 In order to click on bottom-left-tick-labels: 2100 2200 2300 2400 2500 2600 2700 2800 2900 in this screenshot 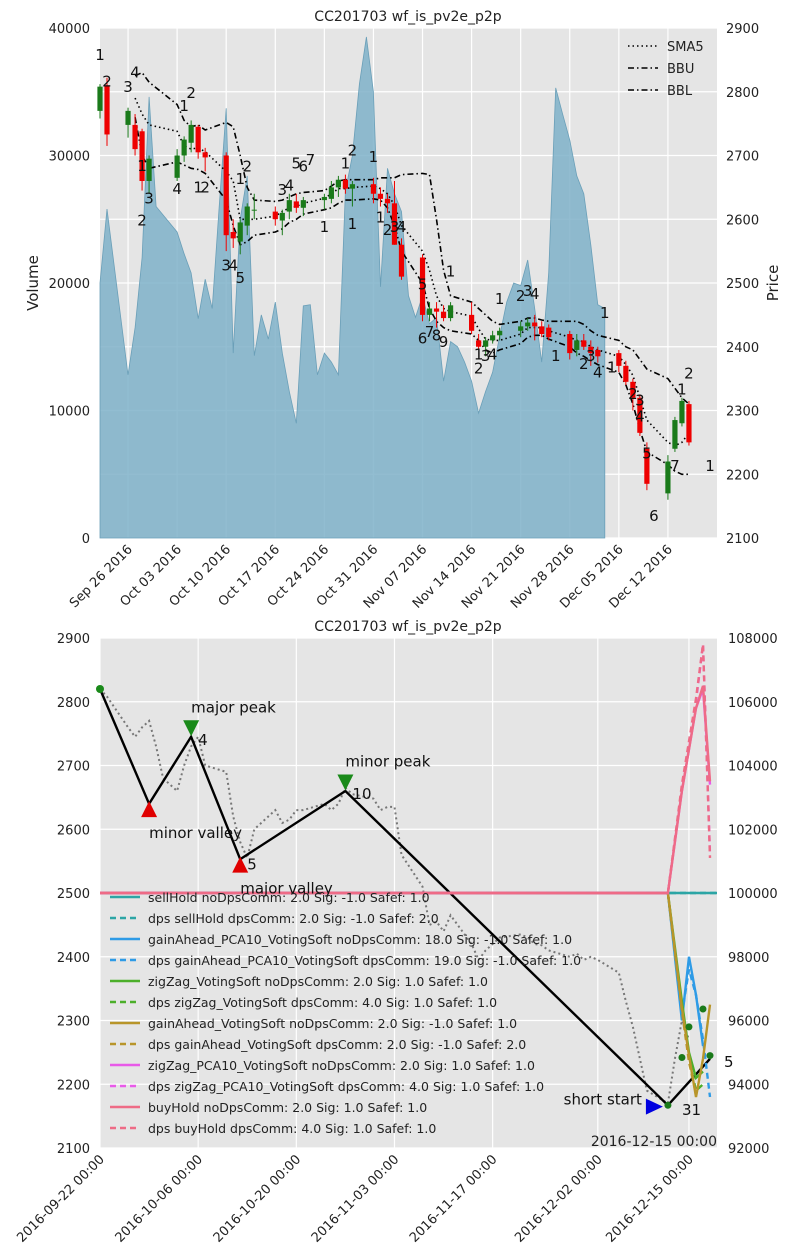, I will do `click(73, 894)`.